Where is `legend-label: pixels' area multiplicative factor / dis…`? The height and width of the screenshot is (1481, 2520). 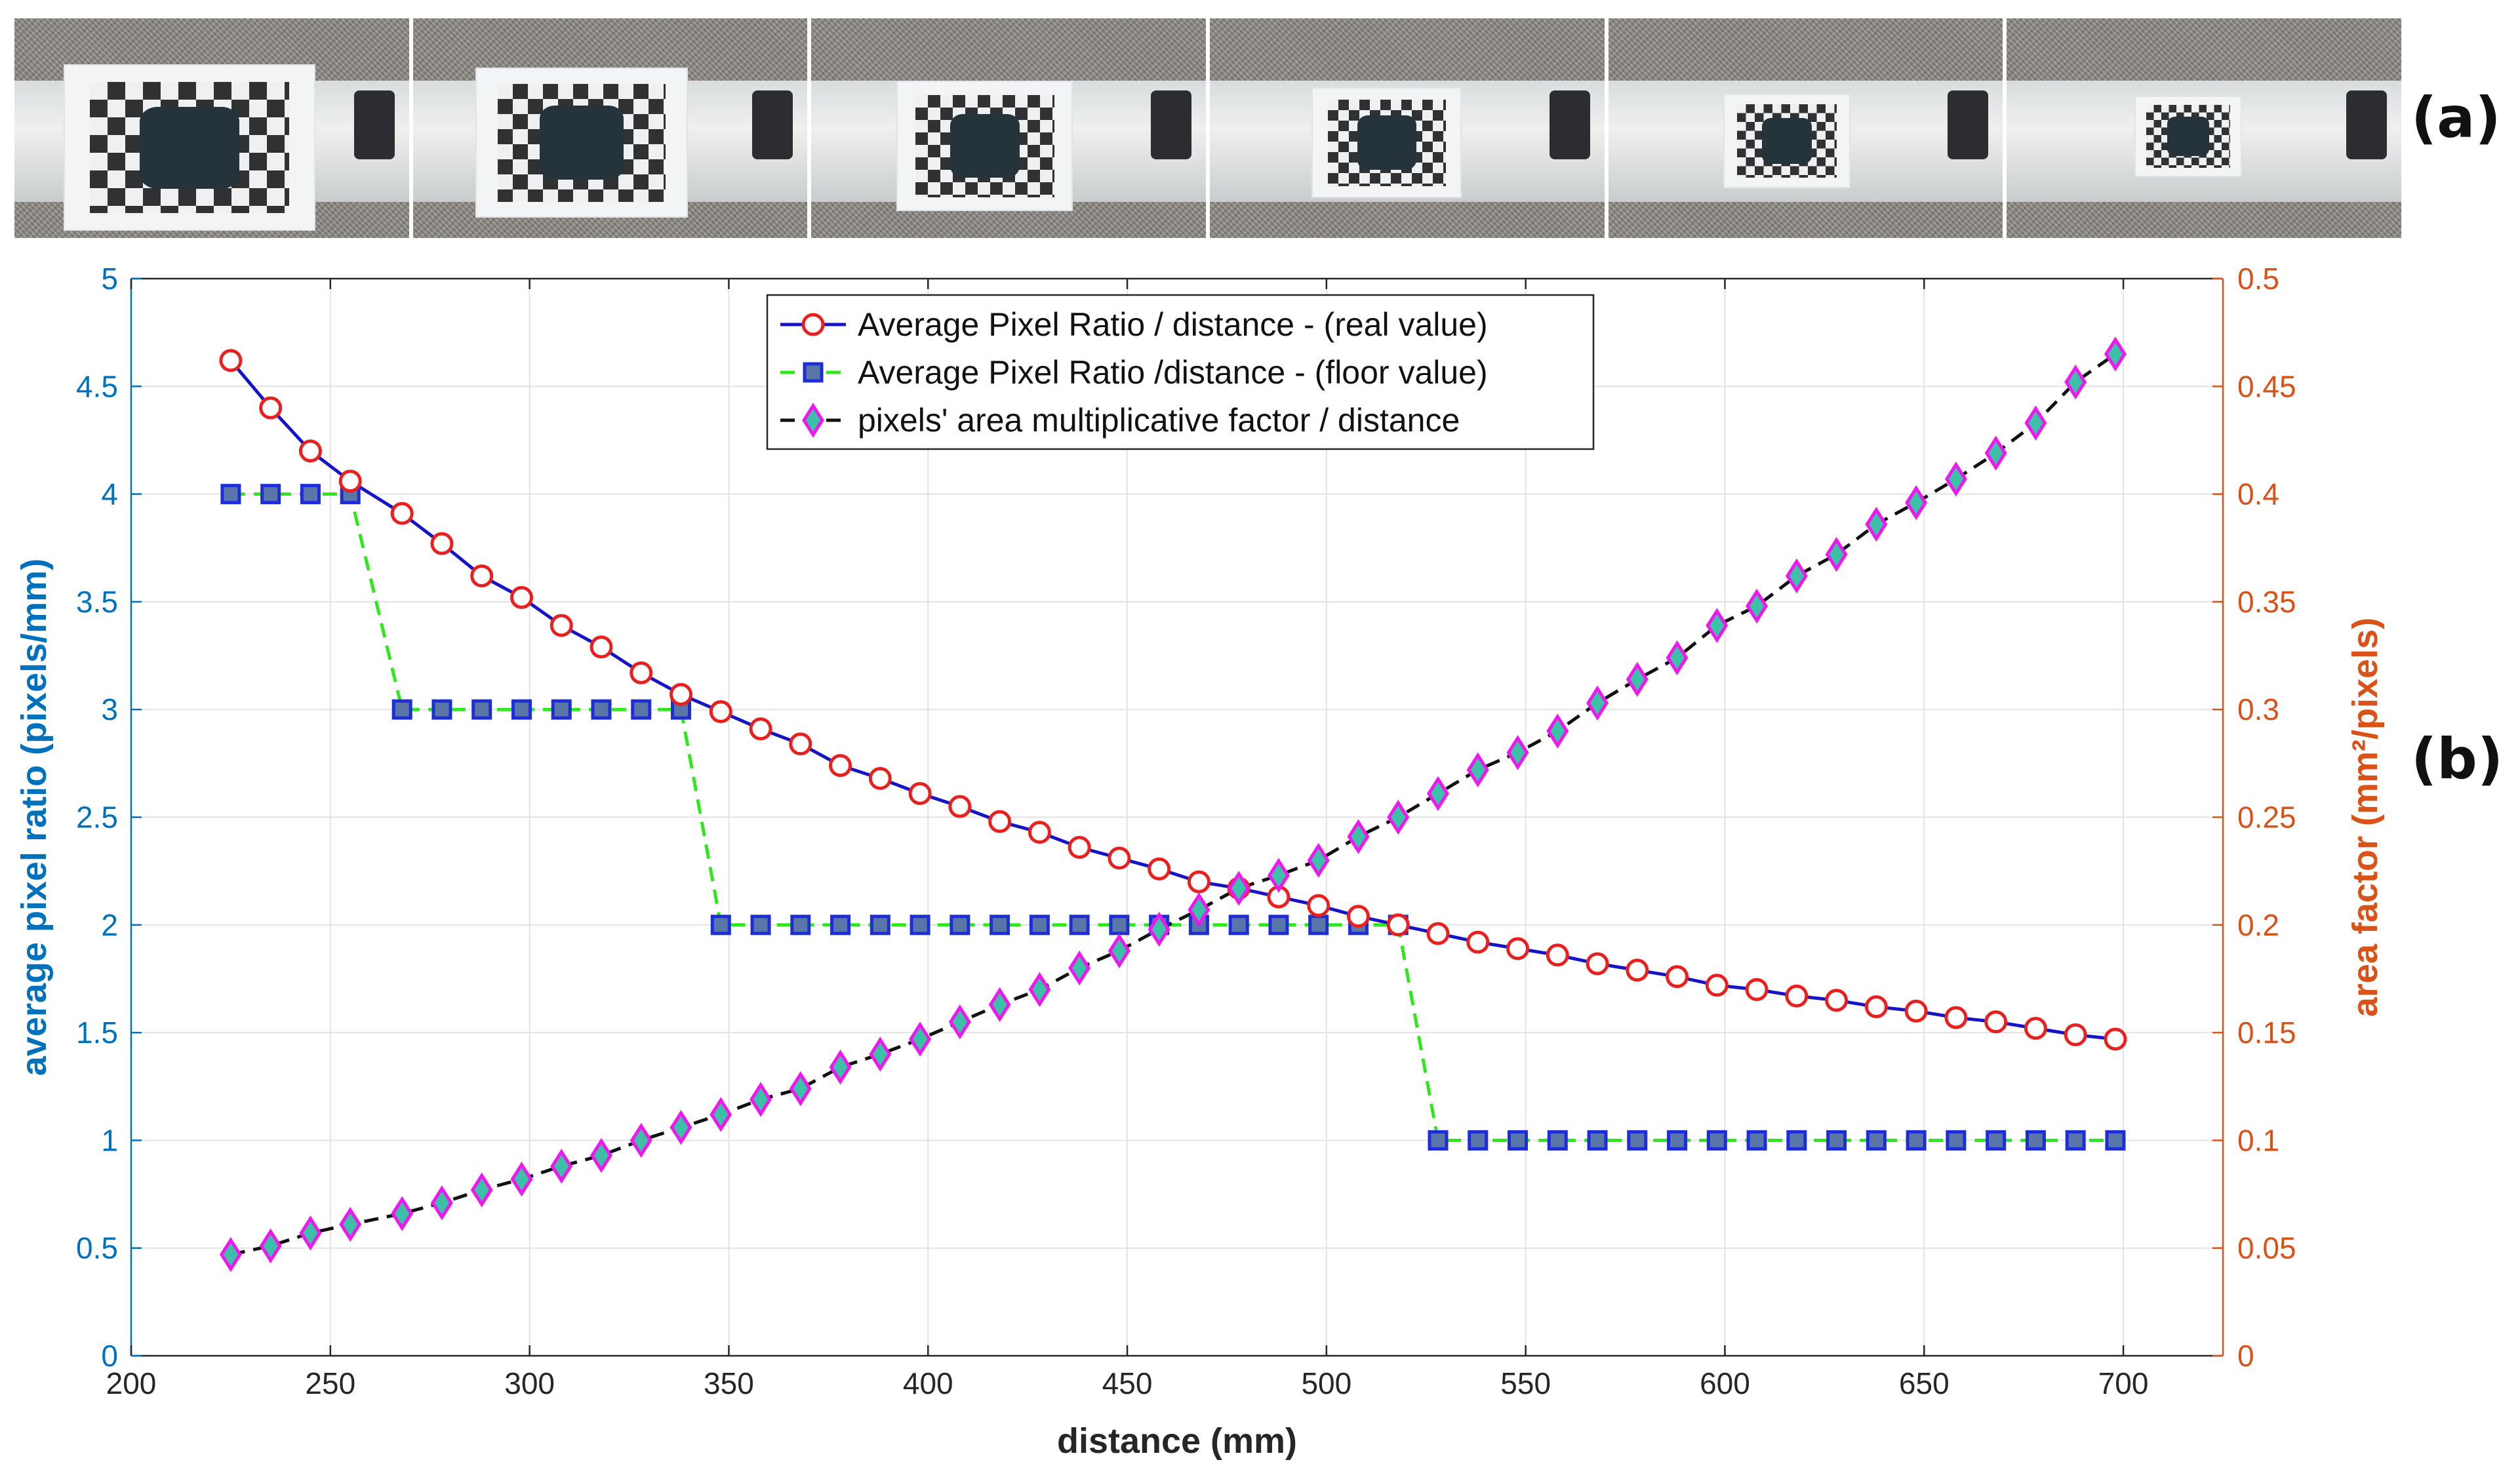
legend-label: pixels' area multiplicative factor / dis… is located at coordinates (1159, 421).